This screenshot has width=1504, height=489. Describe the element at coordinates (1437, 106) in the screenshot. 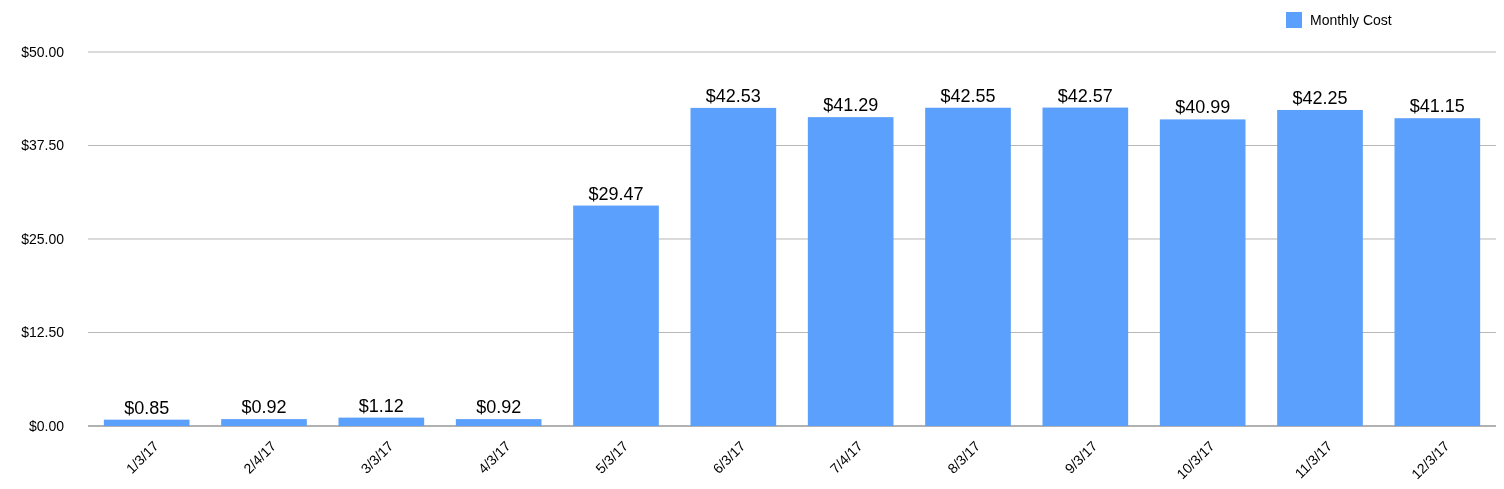

I see `data-label: $41.15` at that location.